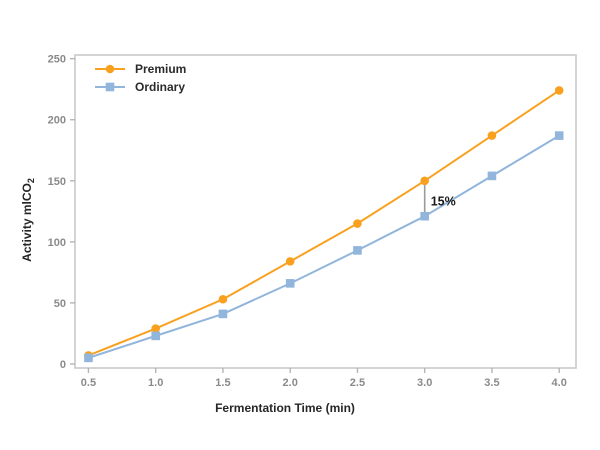  I want to click on y-tick-label: 250, so click(57, 60).